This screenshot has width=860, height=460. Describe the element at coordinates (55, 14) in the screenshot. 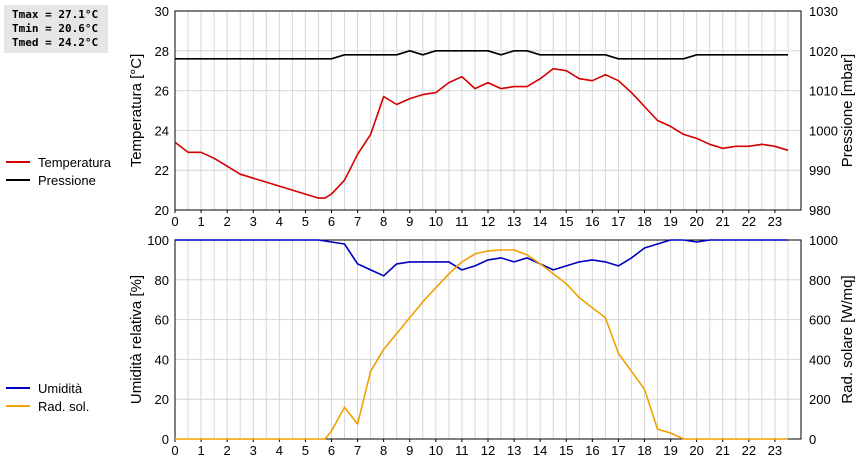

I see `tmax-value: Tmax = 27.1°C` at that location.